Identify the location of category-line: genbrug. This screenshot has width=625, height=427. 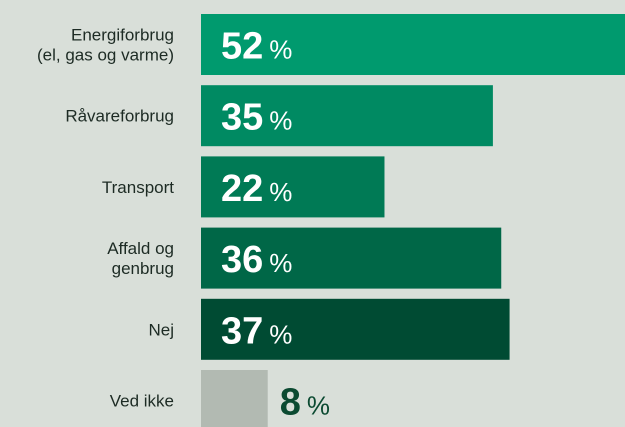
(143, 268).